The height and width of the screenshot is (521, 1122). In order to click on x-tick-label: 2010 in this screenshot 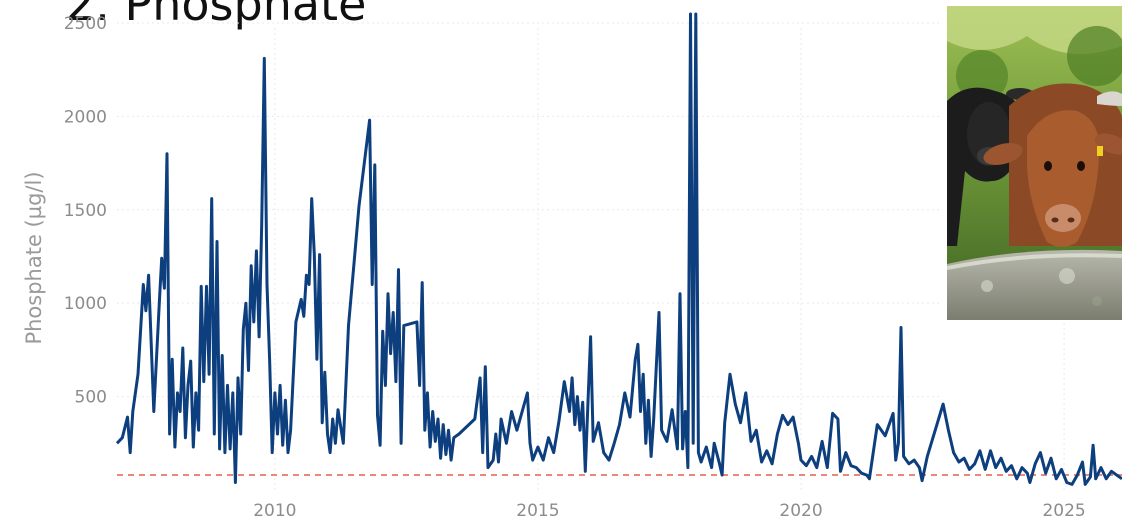, I will do `click(274, 511)`.